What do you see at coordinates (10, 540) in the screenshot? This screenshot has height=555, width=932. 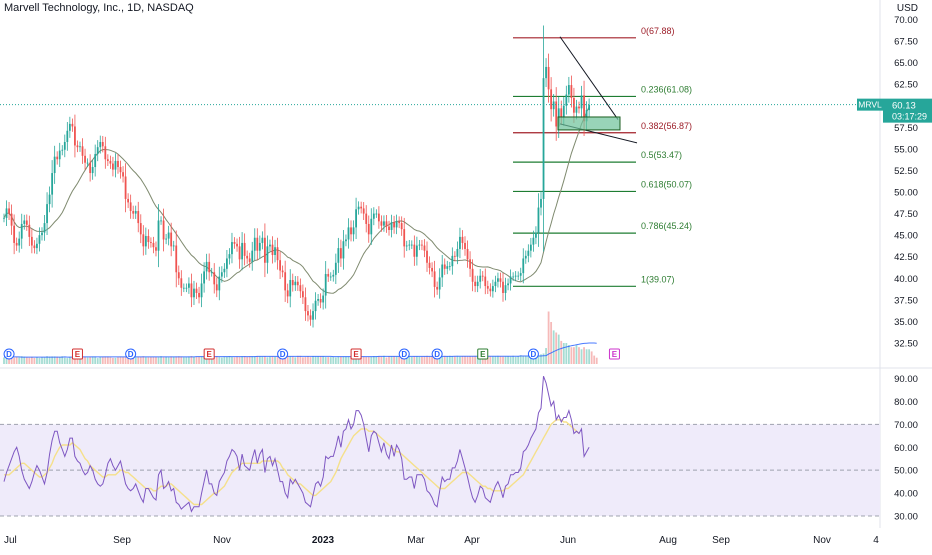 I see `time-tick-label: Jul` at bounding box center [10, 540].